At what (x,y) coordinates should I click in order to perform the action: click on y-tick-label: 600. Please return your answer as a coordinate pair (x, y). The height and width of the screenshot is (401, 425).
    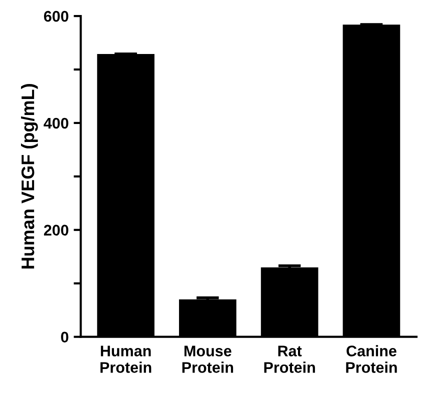
    Looking at the image, I should click on (56, 16).